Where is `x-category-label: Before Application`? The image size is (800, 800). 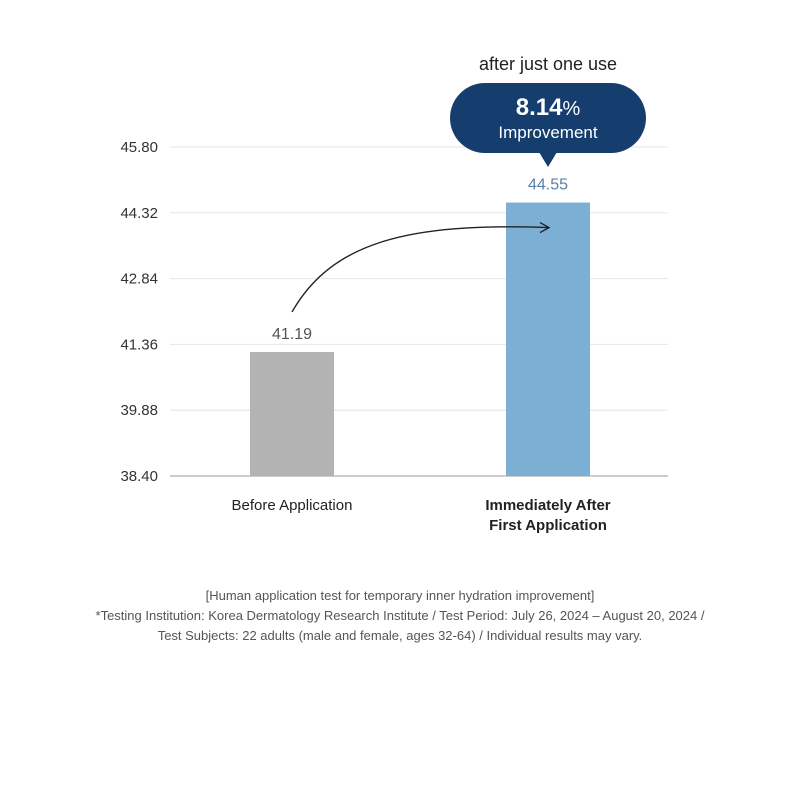 x-category-label: Before Application is located at coordinates (292, 505).